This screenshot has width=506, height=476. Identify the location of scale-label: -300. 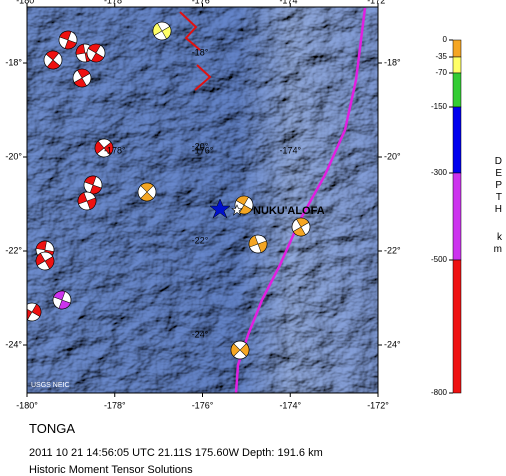
(439, 172).